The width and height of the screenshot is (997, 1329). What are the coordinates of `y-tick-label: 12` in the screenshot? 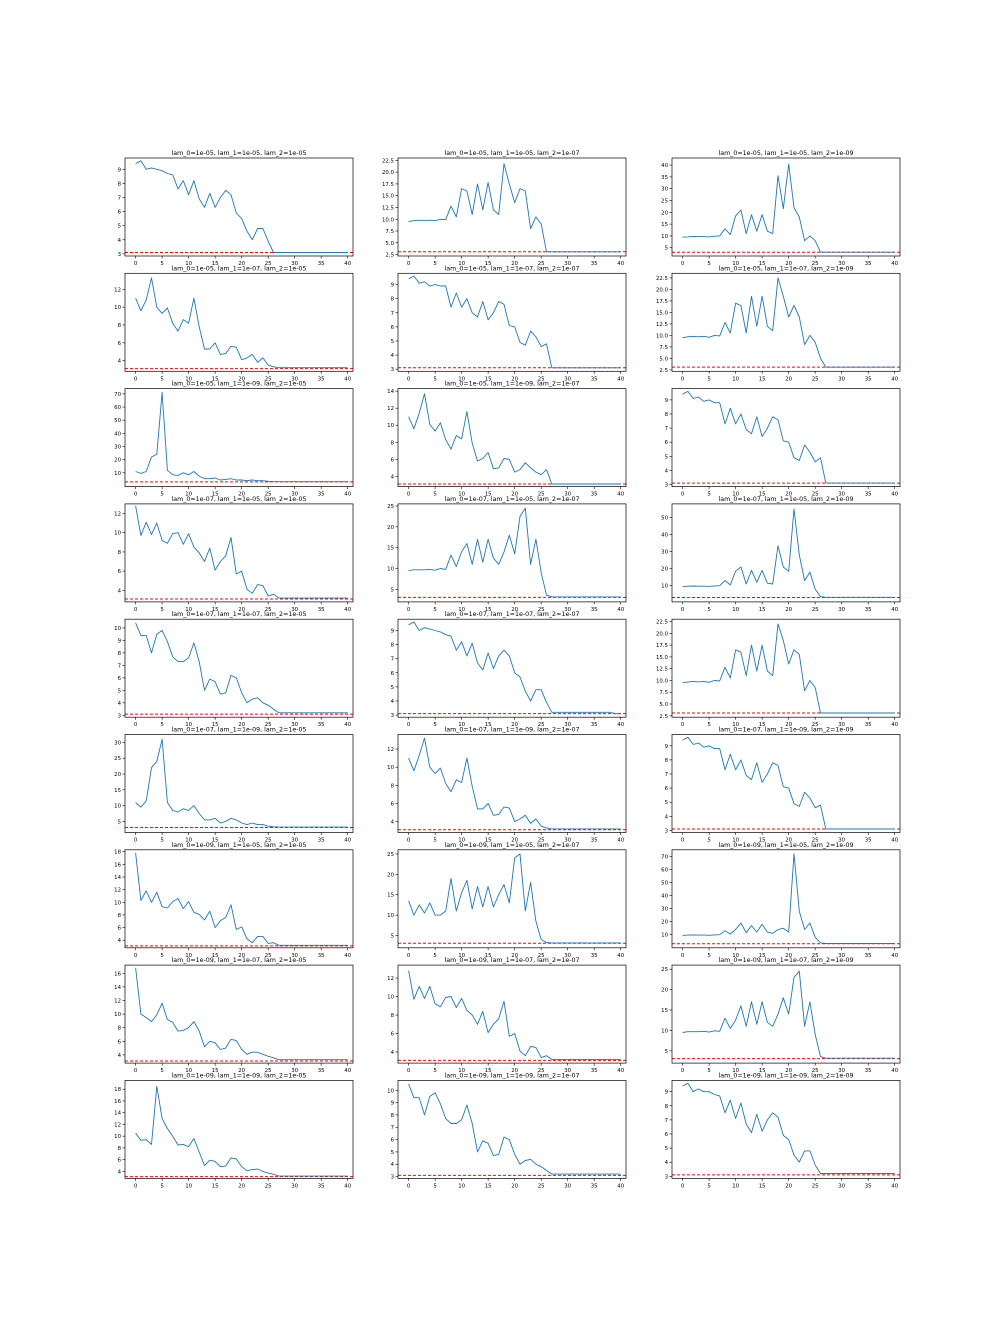 It's located at (117, 1125).